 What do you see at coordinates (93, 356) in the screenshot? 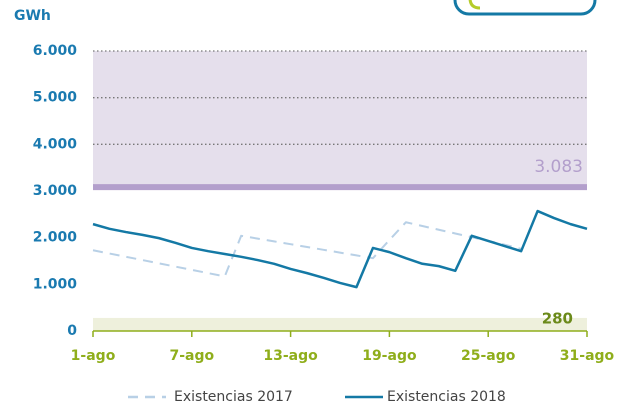
I see `x-tick-label: 1-ago` at bounding box center [93, 356].